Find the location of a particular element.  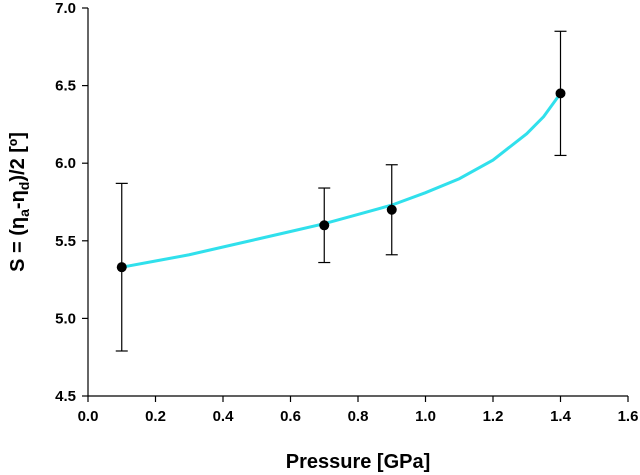

y-tick-label: 7.0 is located at coordinates (65, 8).